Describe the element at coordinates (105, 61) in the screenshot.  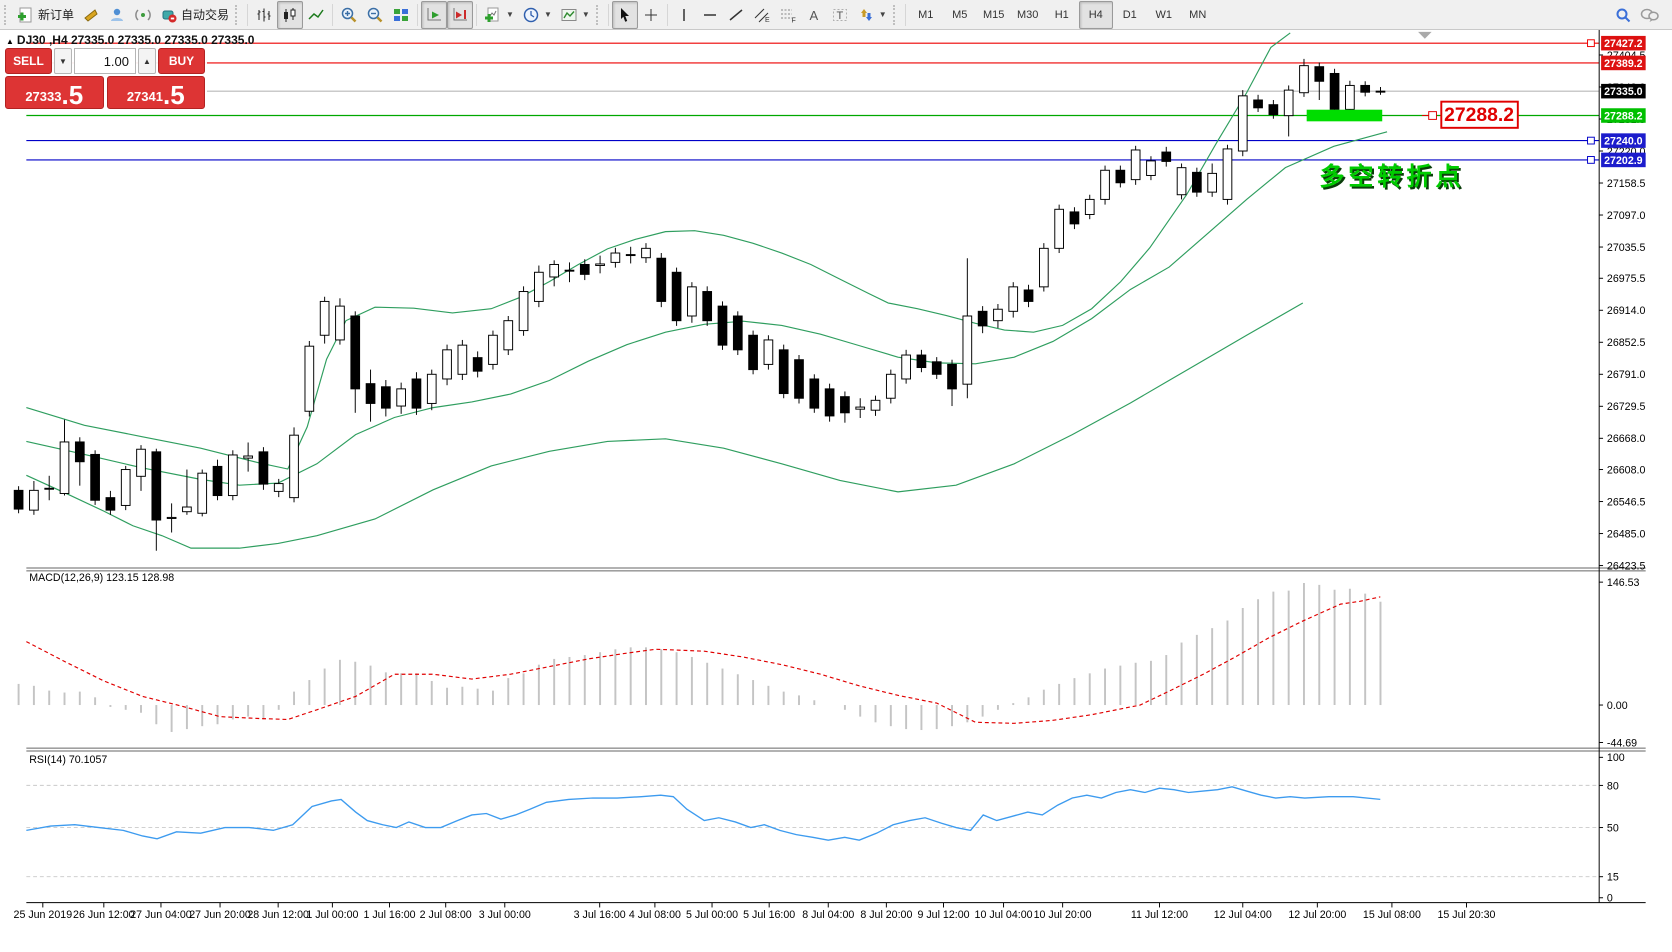
I see `volume-input: 1.00` at that location.